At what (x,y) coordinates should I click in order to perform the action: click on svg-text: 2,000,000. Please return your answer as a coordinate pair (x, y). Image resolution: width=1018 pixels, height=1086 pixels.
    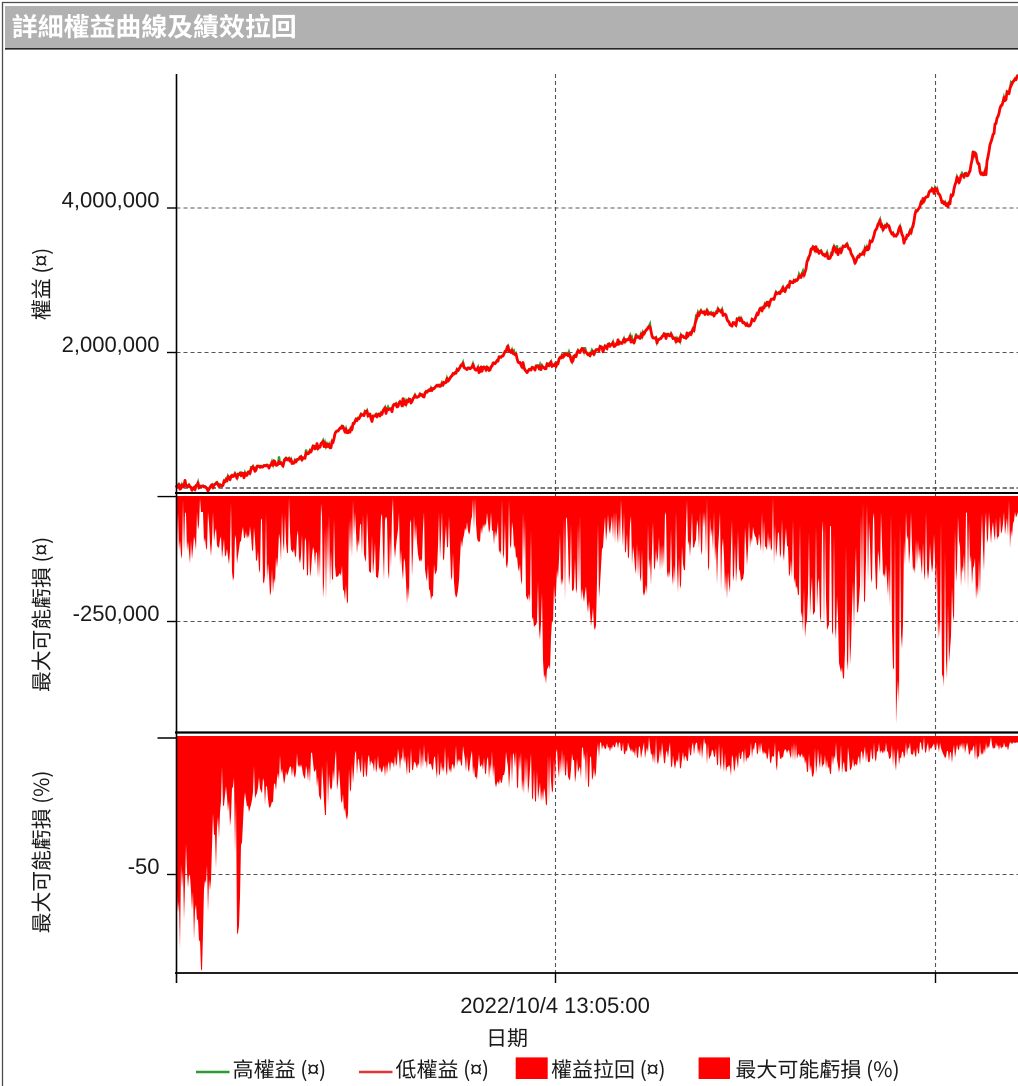
    Looking at the image, I should click on (111, 344).